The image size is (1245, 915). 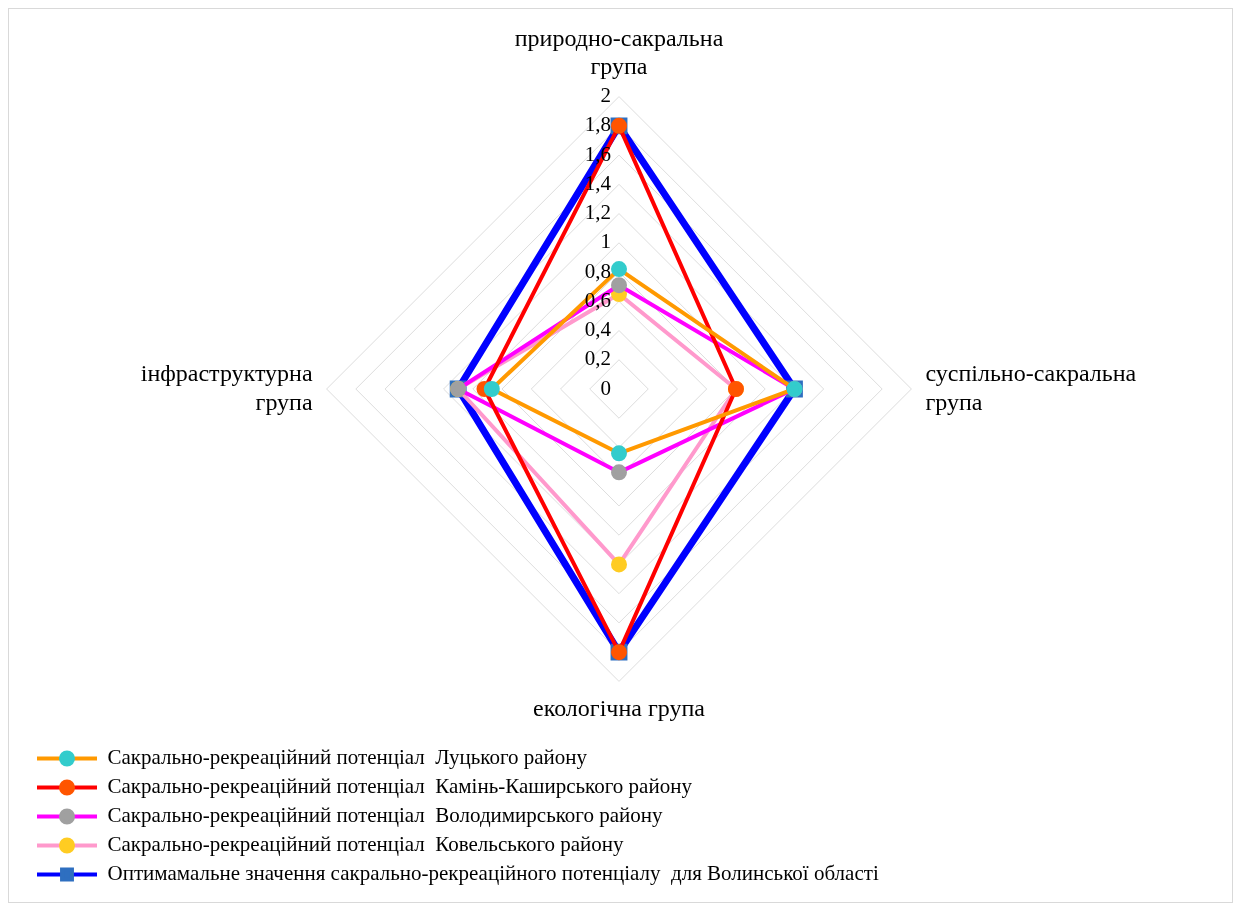 I want to click on y-tick-label: 2, so click(x=605, y=95).